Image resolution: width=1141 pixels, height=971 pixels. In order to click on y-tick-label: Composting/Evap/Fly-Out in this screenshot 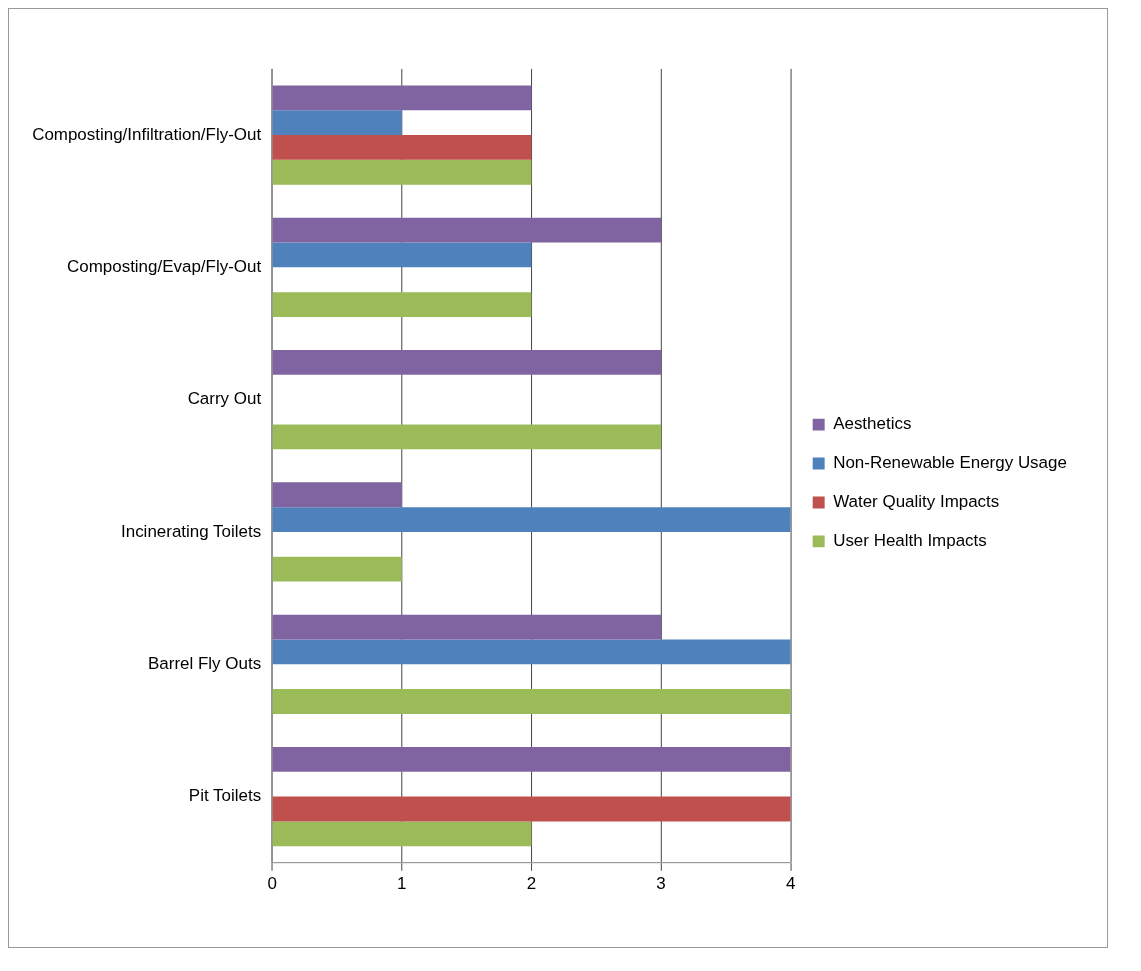, I will do `click(164, 267)`.